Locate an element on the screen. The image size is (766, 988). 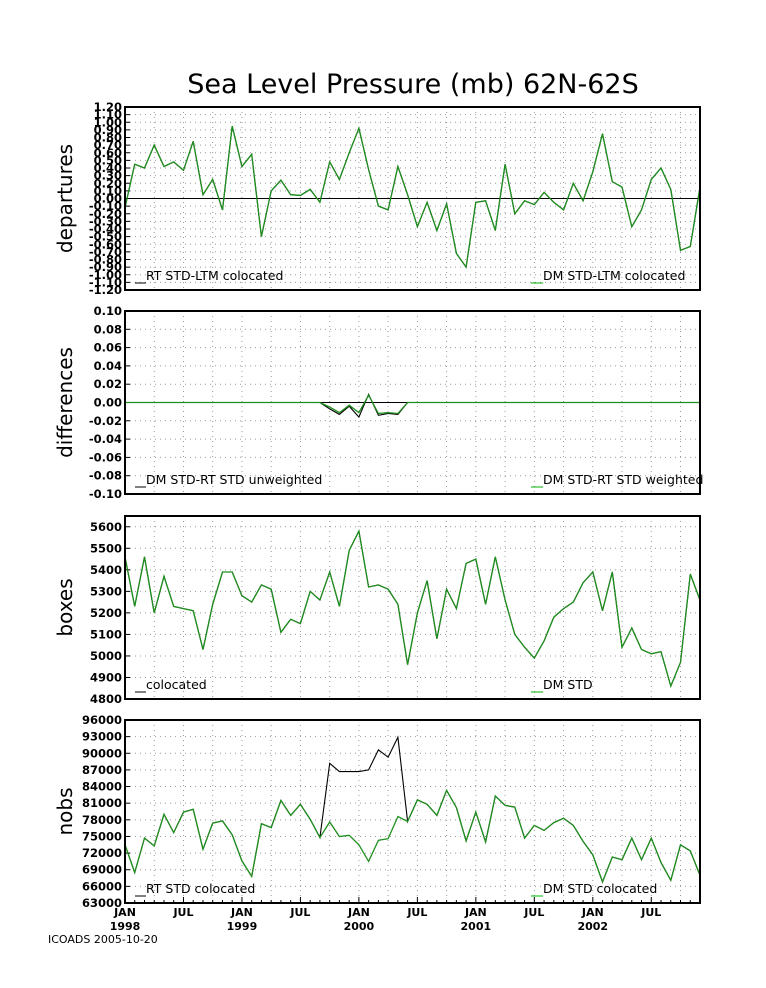
y-tick-label: 4800 is located at coordinates (106, 699).